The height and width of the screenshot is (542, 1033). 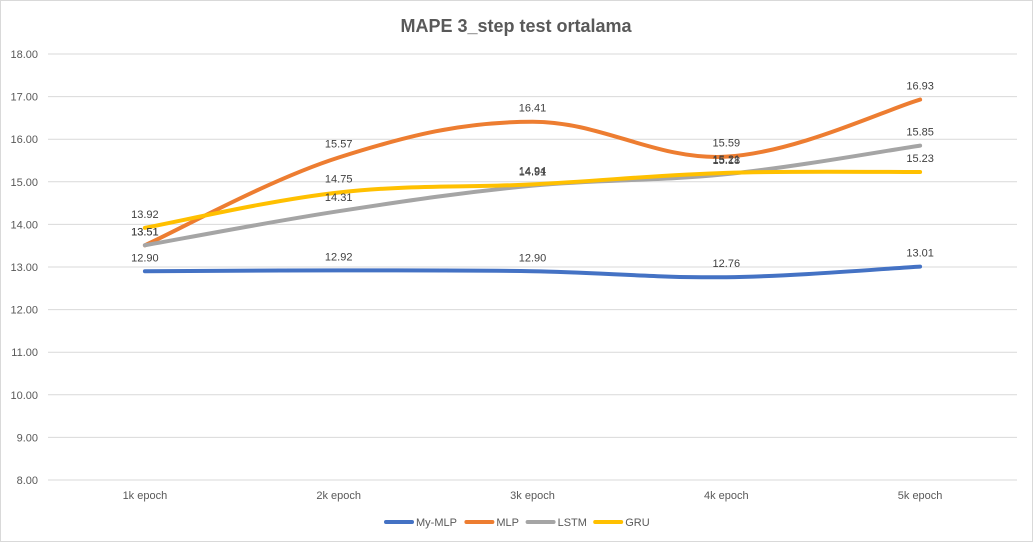 I want to click on data-label-gru: 14.94, so click(x=533, y=171).